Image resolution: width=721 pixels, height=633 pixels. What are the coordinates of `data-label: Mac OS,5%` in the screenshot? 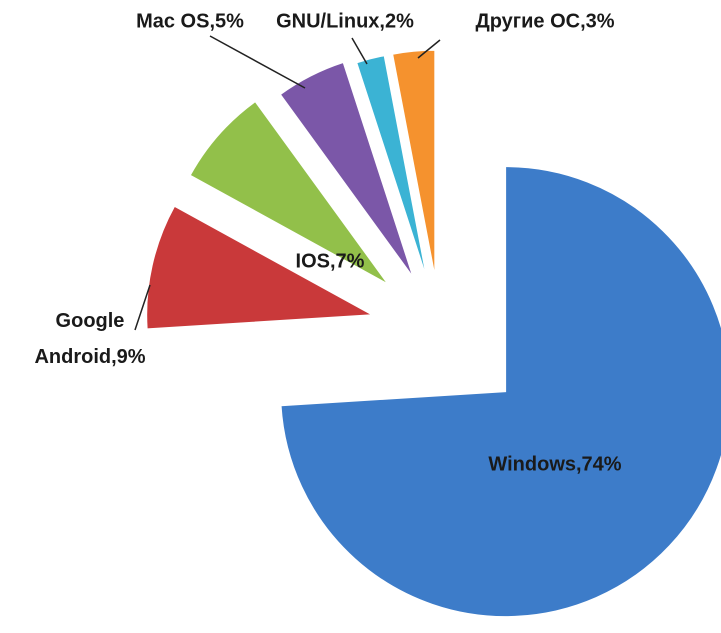 It's located at (190, 21).